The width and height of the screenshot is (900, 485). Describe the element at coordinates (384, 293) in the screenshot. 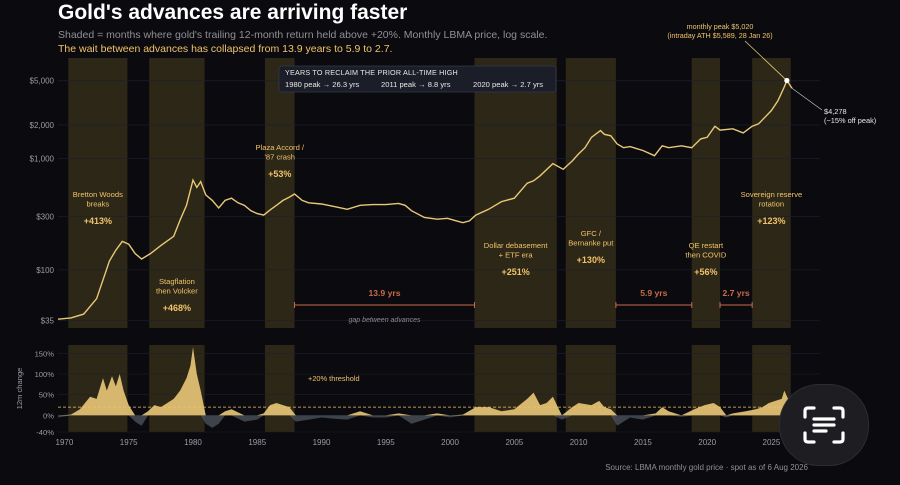

I see `gap-label: 13.9 yrs` at that location.